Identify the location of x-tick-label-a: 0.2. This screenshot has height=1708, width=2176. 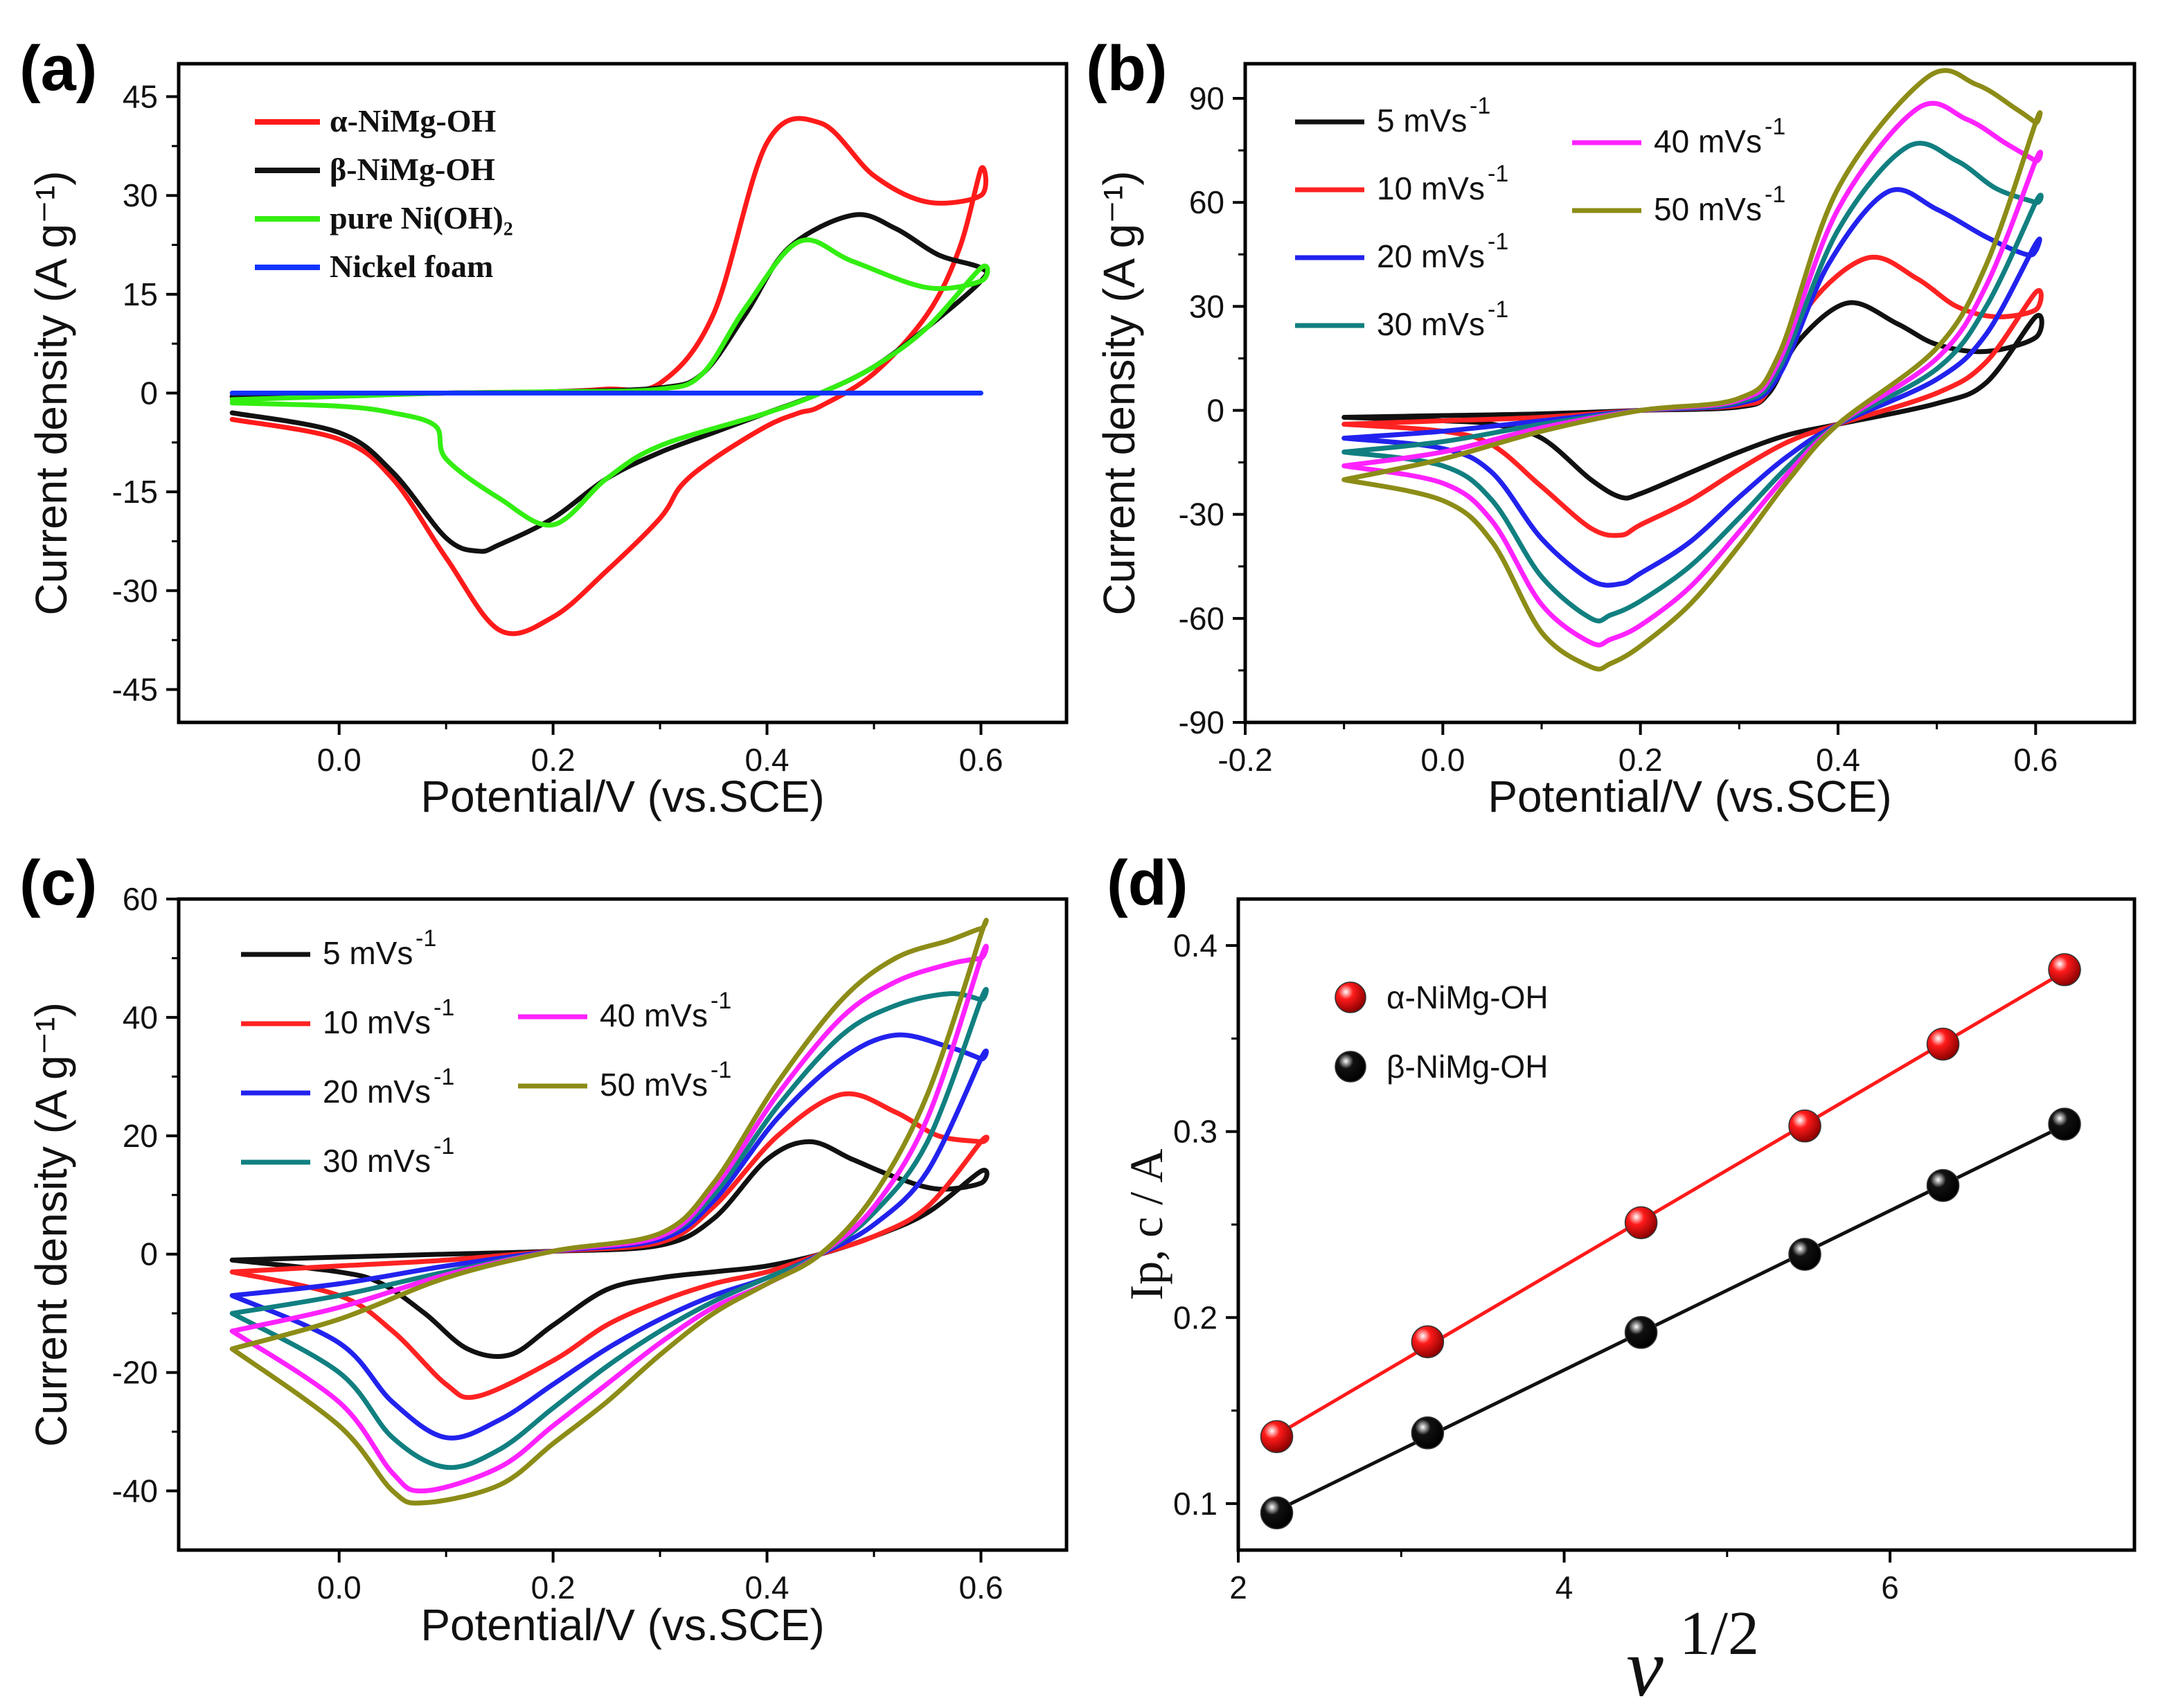
(553, 760).